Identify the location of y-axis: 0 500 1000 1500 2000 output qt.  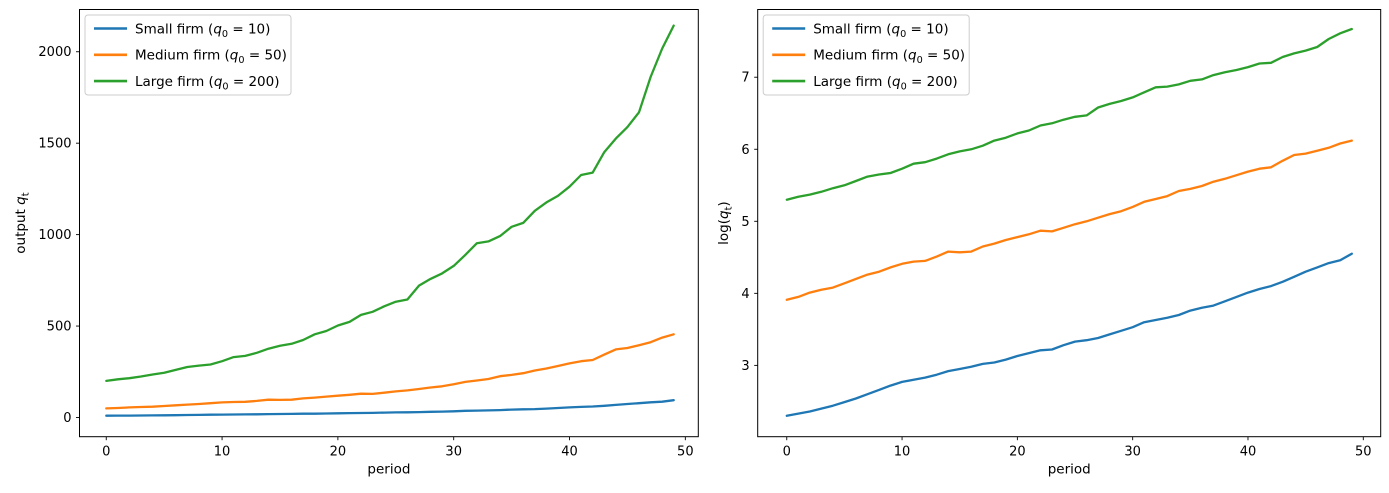
(46, 235).